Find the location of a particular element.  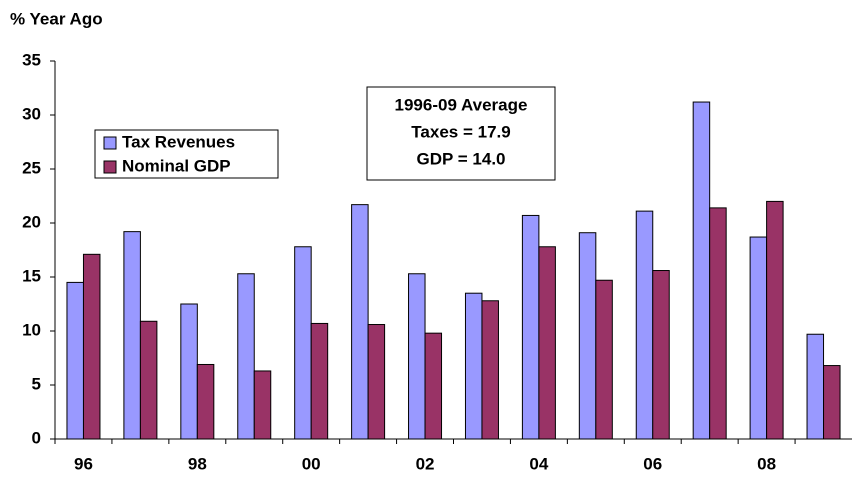

y-tick-label: 30 is located at coordinates (31, 113).